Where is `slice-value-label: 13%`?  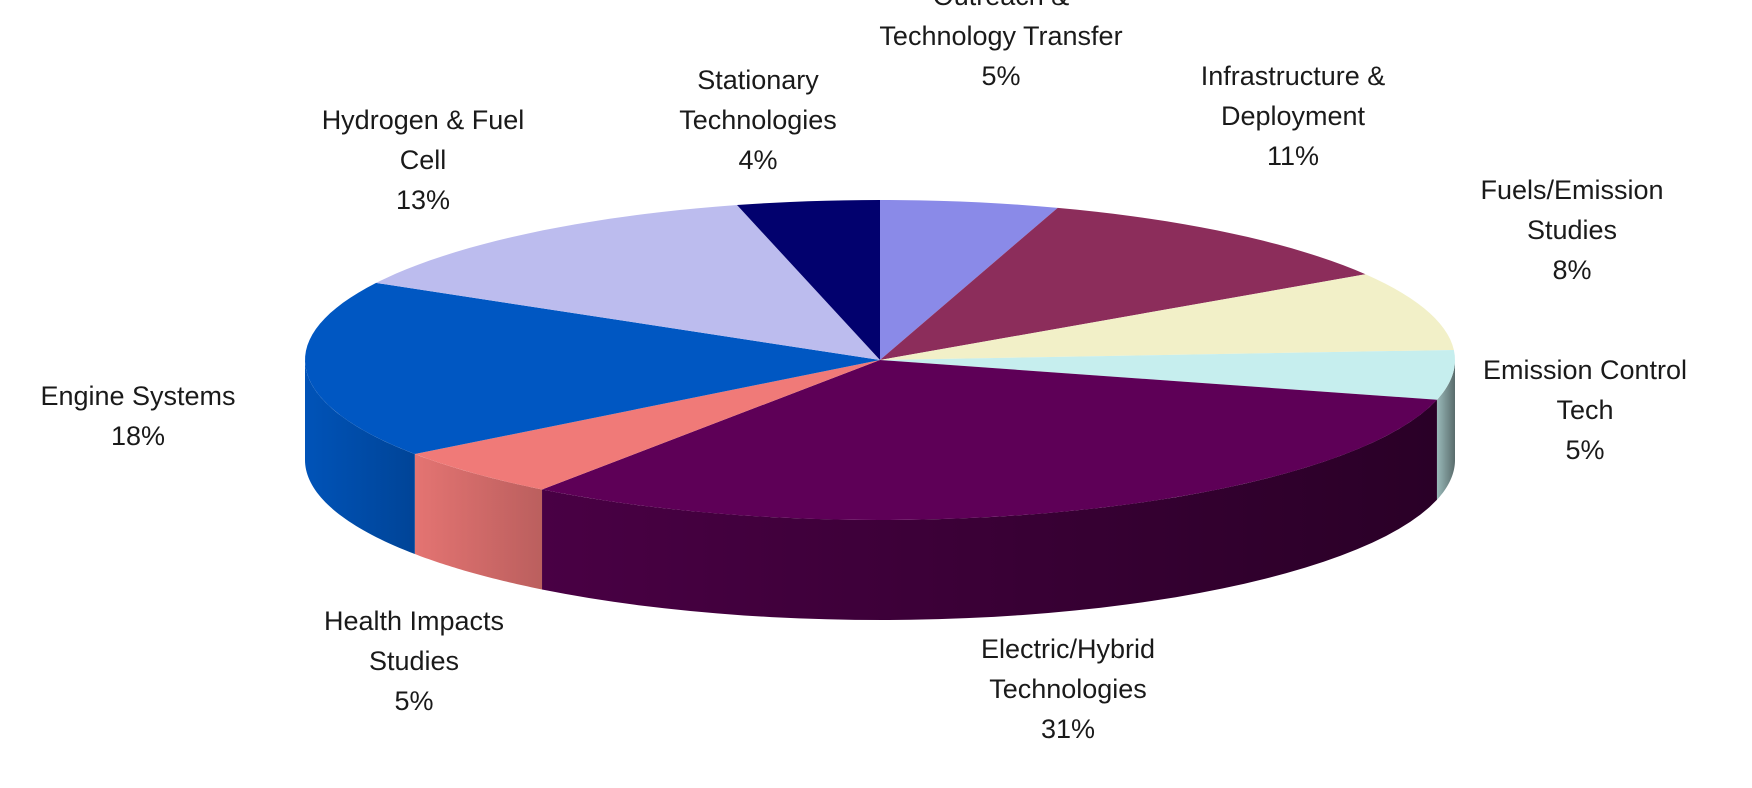
slice-value-label: 13% is located at coordinates (423, 200).